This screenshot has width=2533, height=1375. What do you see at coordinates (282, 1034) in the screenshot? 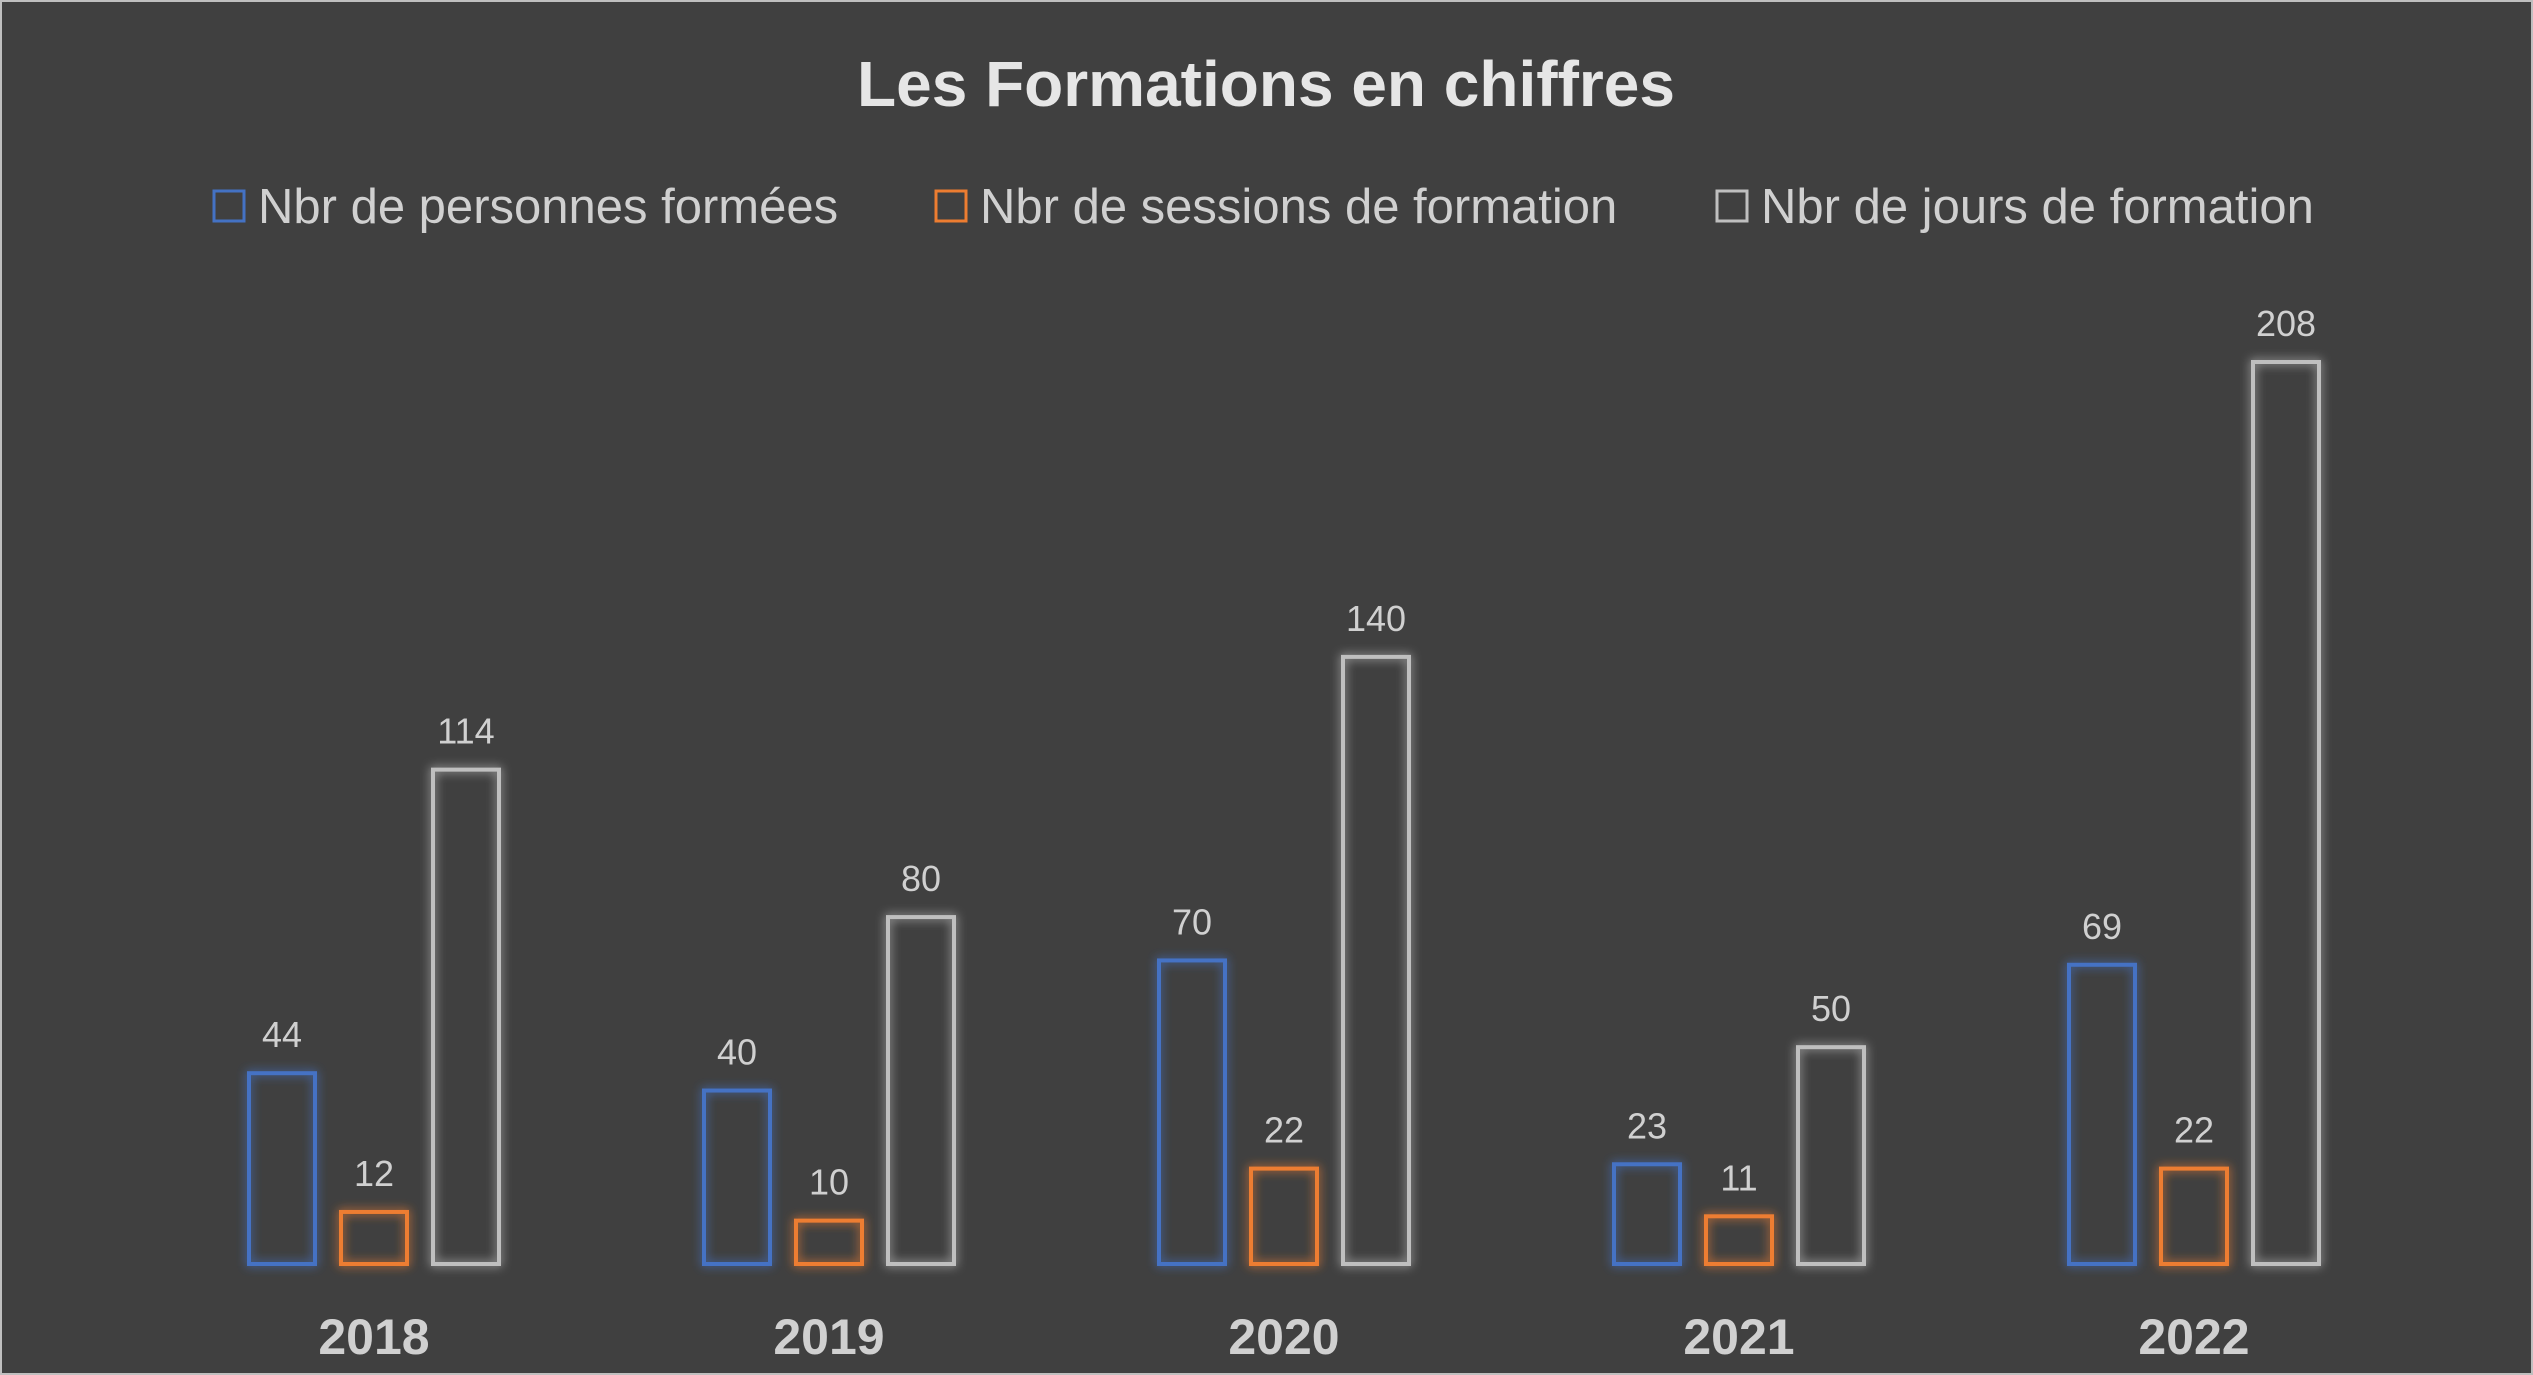
I see `data-label-2018-1: 44` at bounding box center [282, 1034].